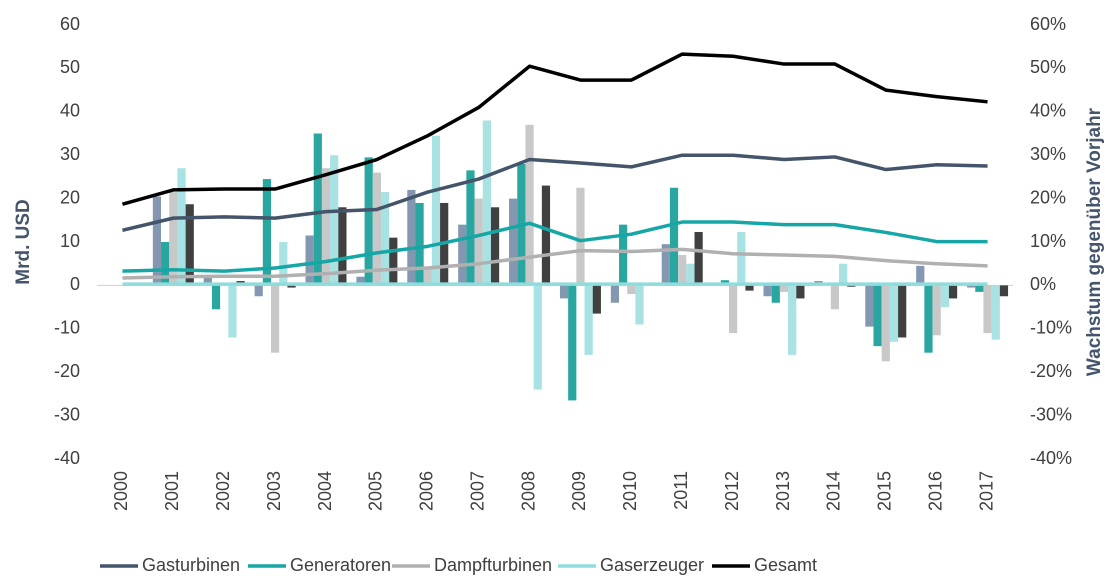 The height and width of the screenshot is (581, 1109). I want to click on y-tick-label: 20, so click(70, 197).